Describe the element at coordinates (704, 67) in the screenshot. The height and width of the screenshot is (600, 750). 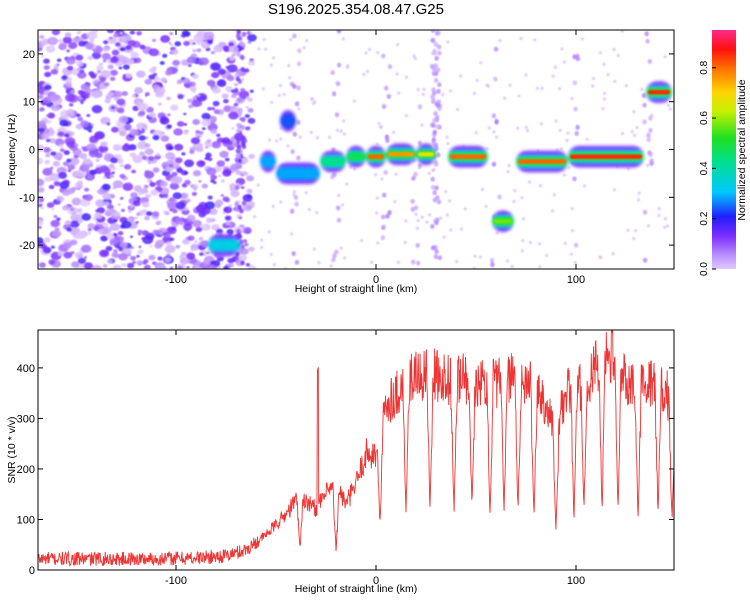
I see `colorbar-tick-label: 0.8` at that location.